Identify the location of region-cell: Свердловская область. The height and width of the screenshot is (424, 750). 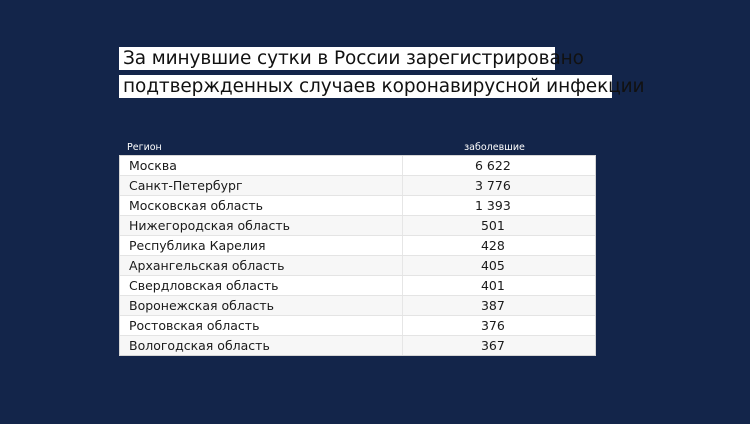
(261, 285).